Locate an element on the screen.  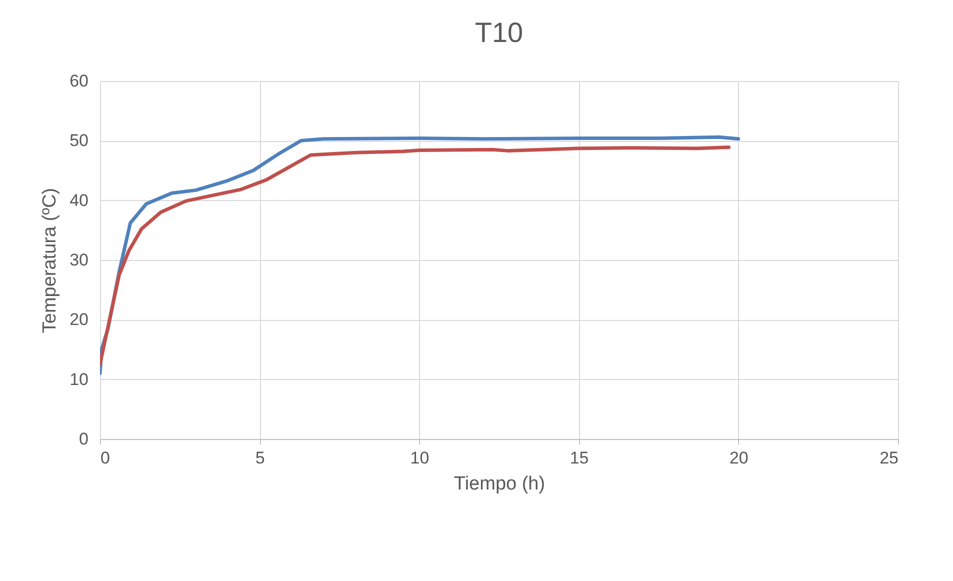
y-tick-label: 60 is located at coordinates (79, 81).